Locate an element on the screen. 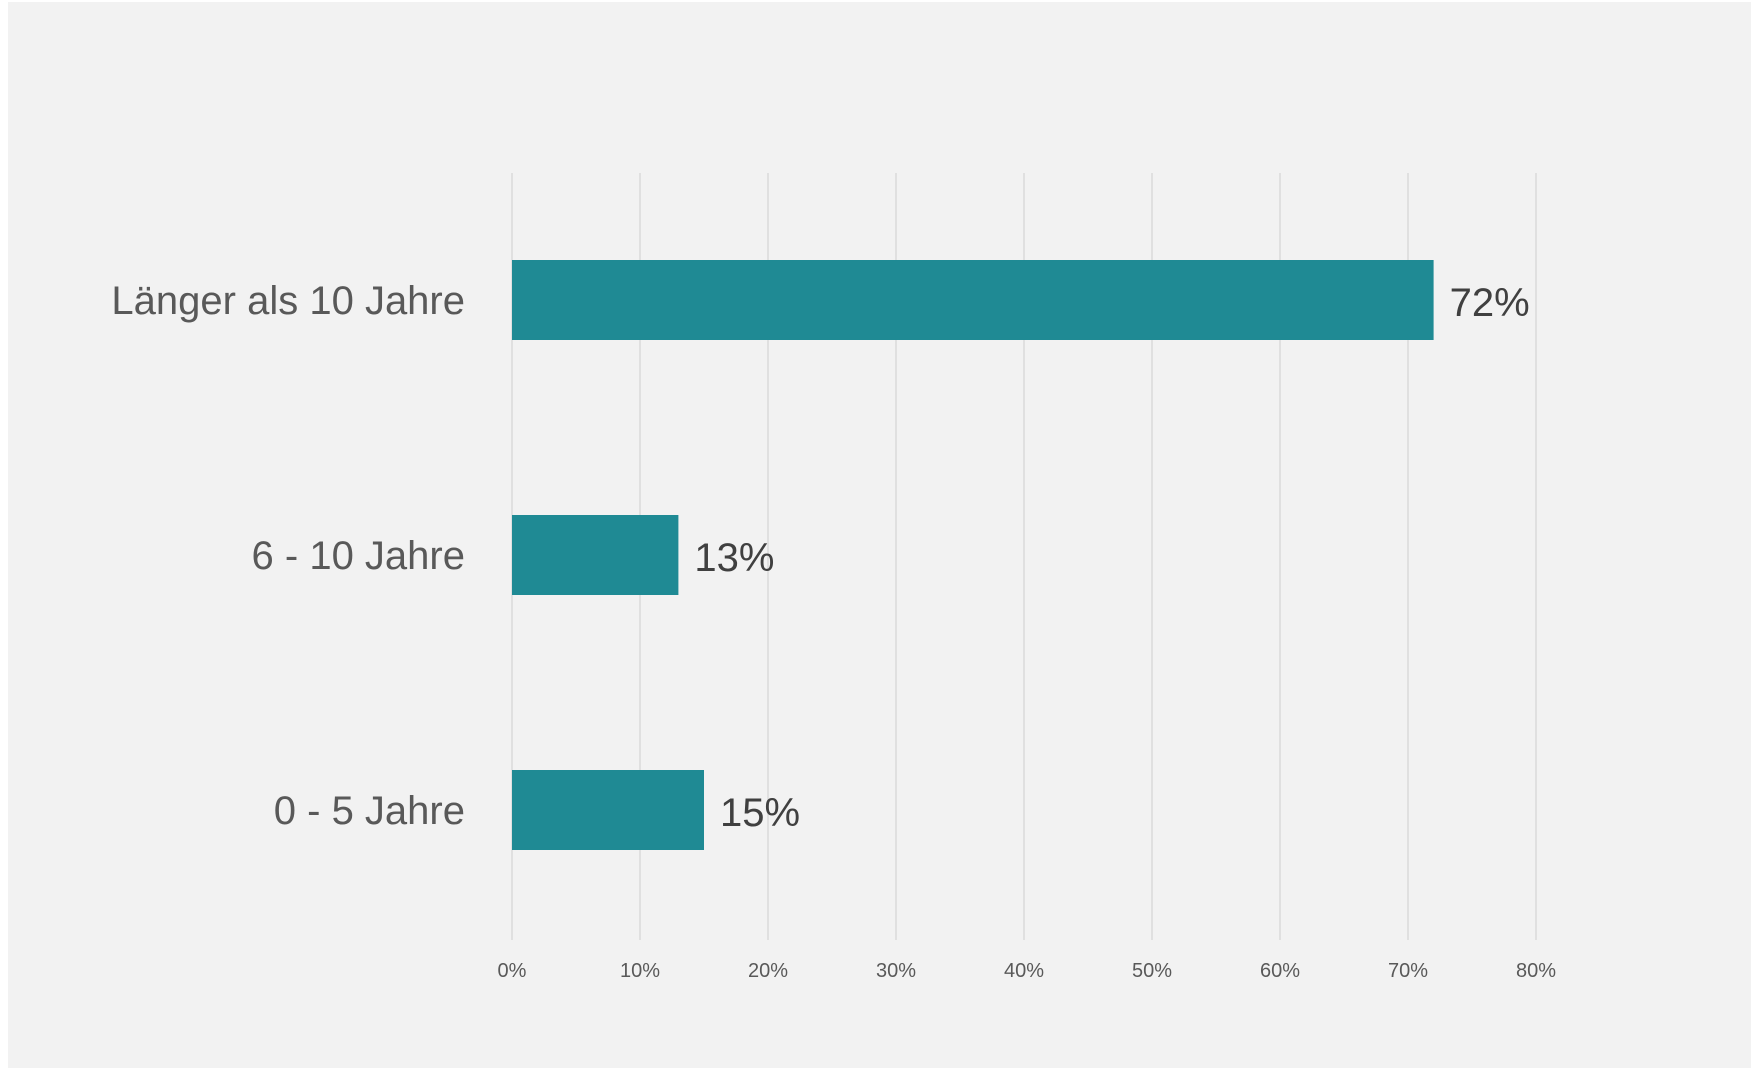 Image resolution: width=1760 pixels, height=1076 pixels. category-label: 6 - 10 Jahre is located at coordinates (358, 556).